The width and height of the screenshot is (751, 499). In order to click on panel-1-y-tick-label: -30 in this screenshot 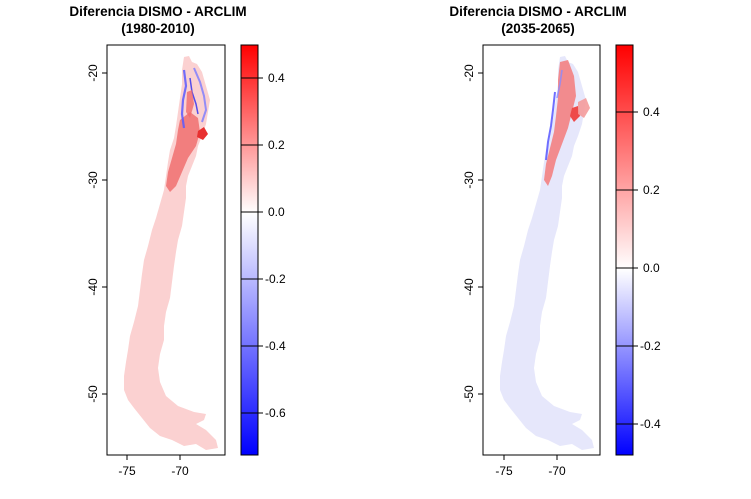, I will do `click(93, 180)`.